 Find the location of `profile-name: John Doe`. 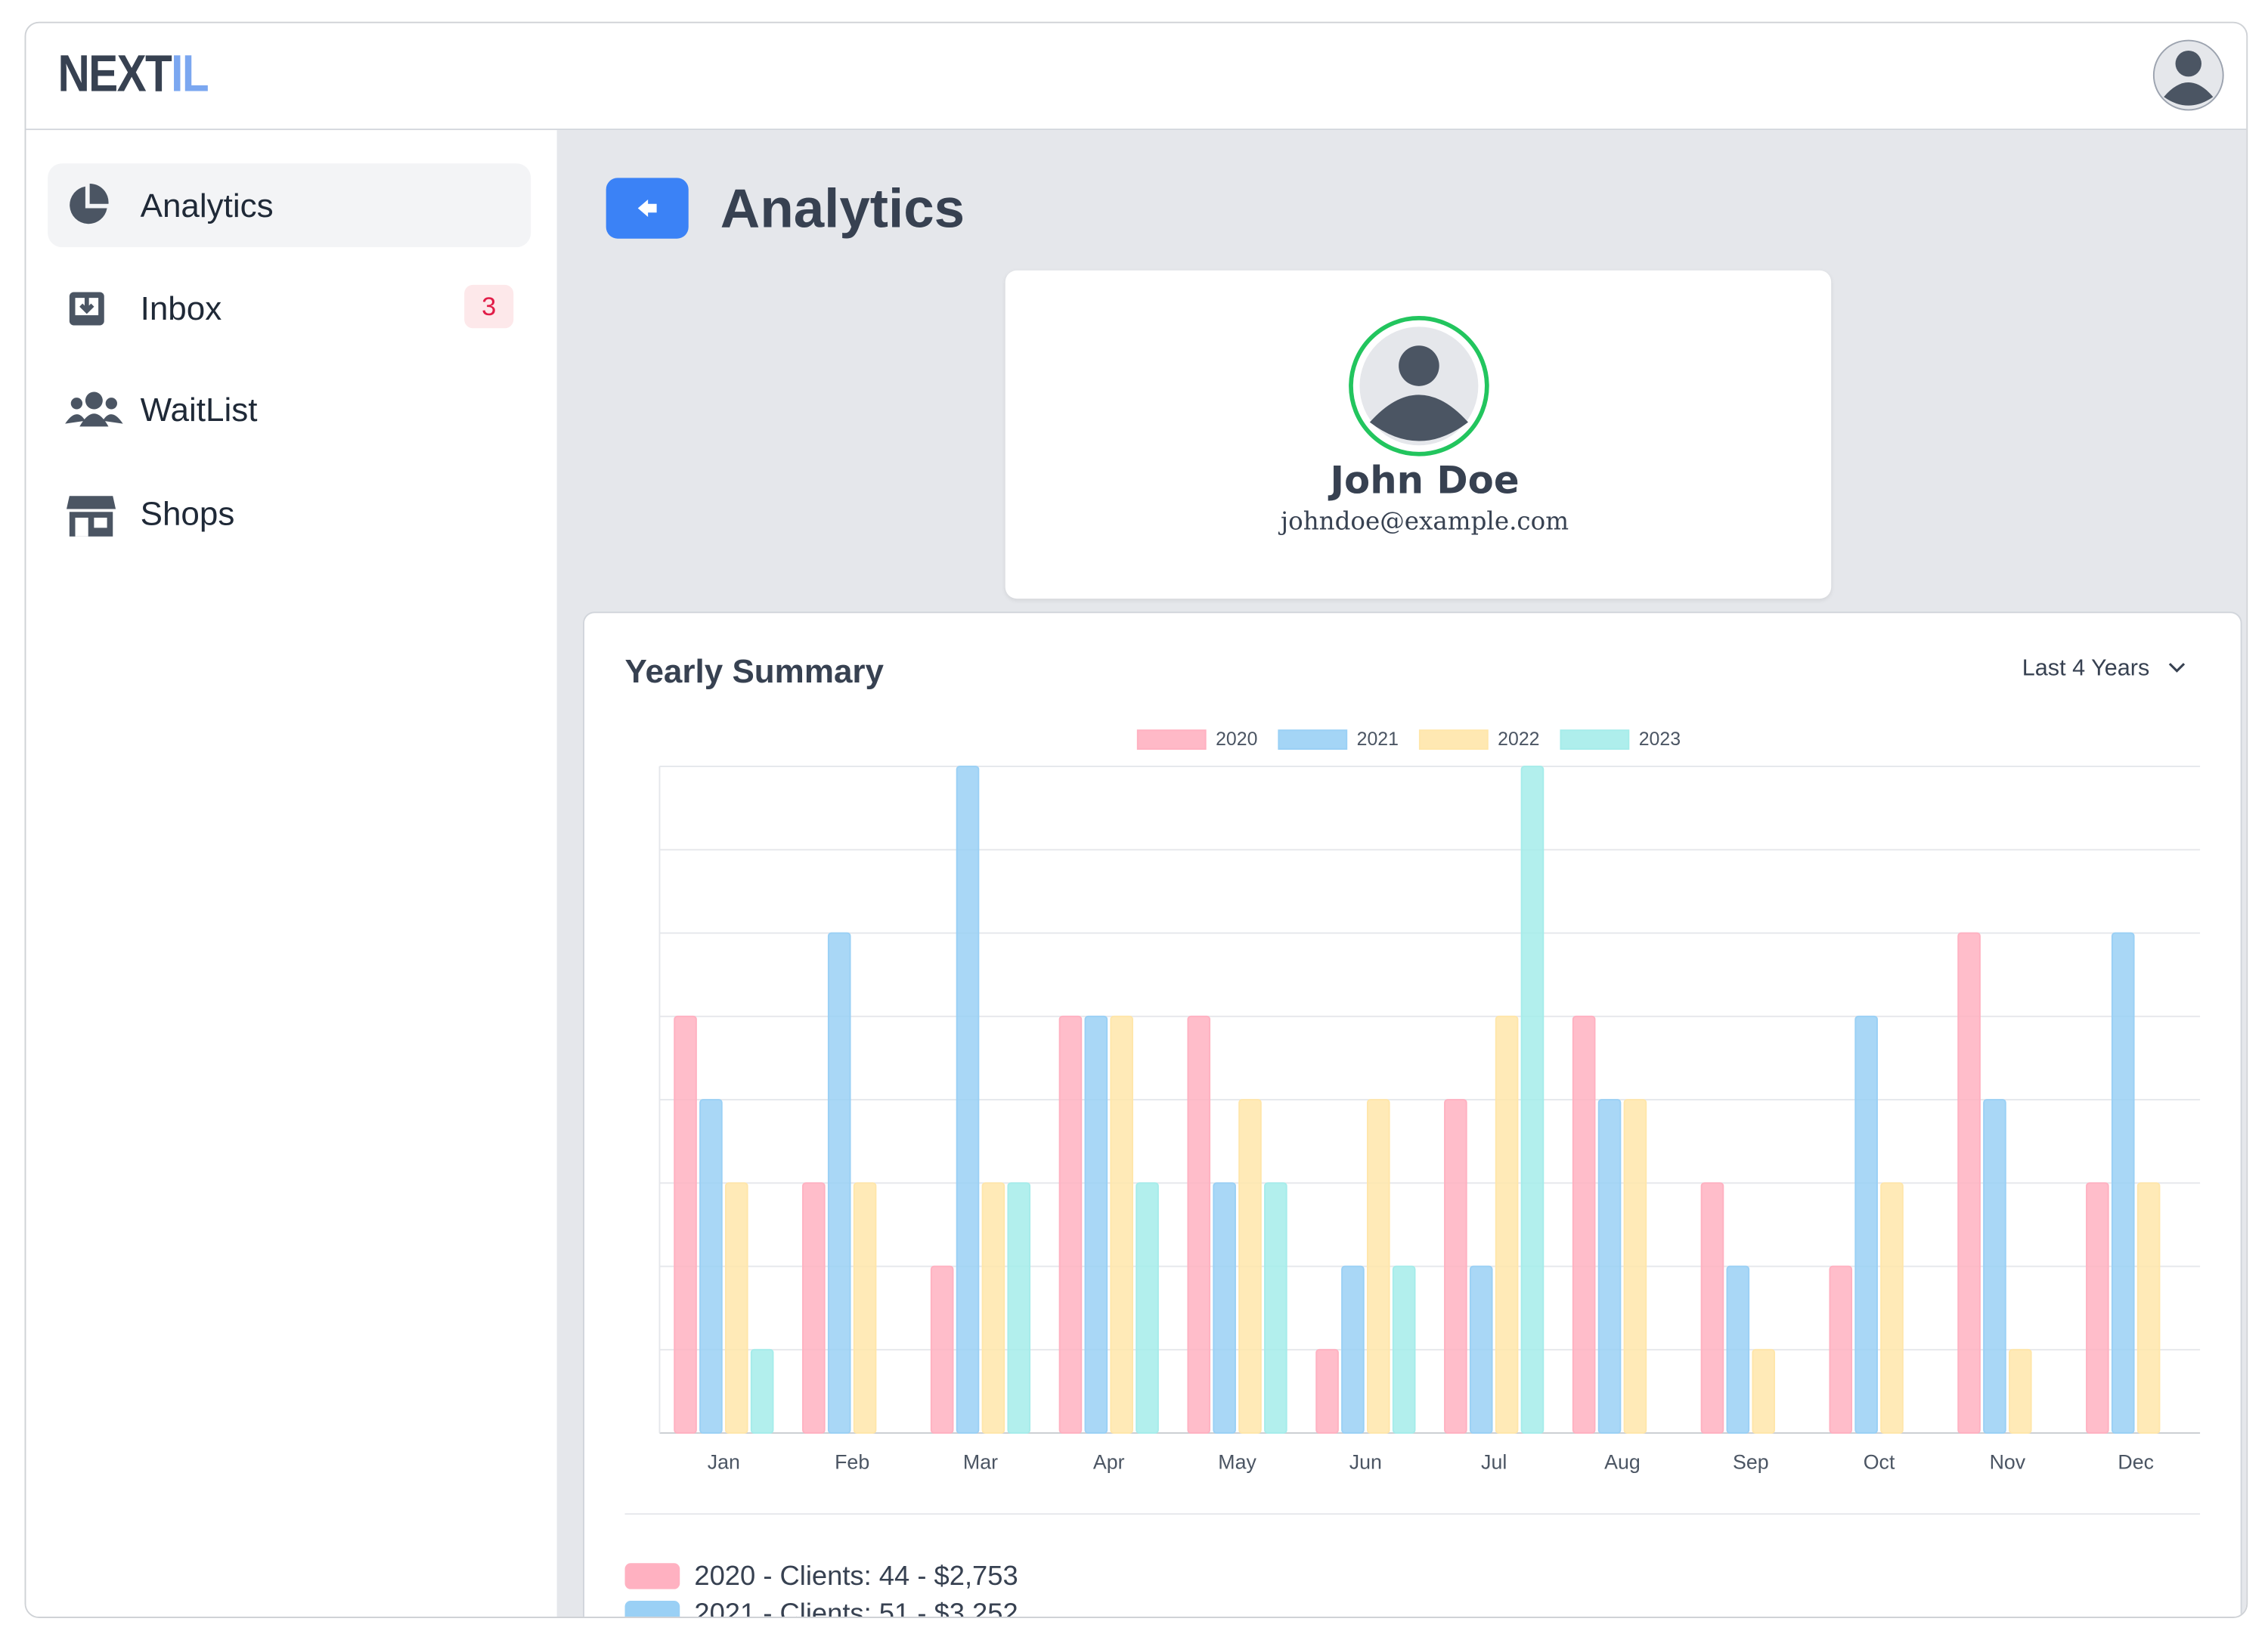

profile-name: John Doe is located at coordinates (1425, 481).